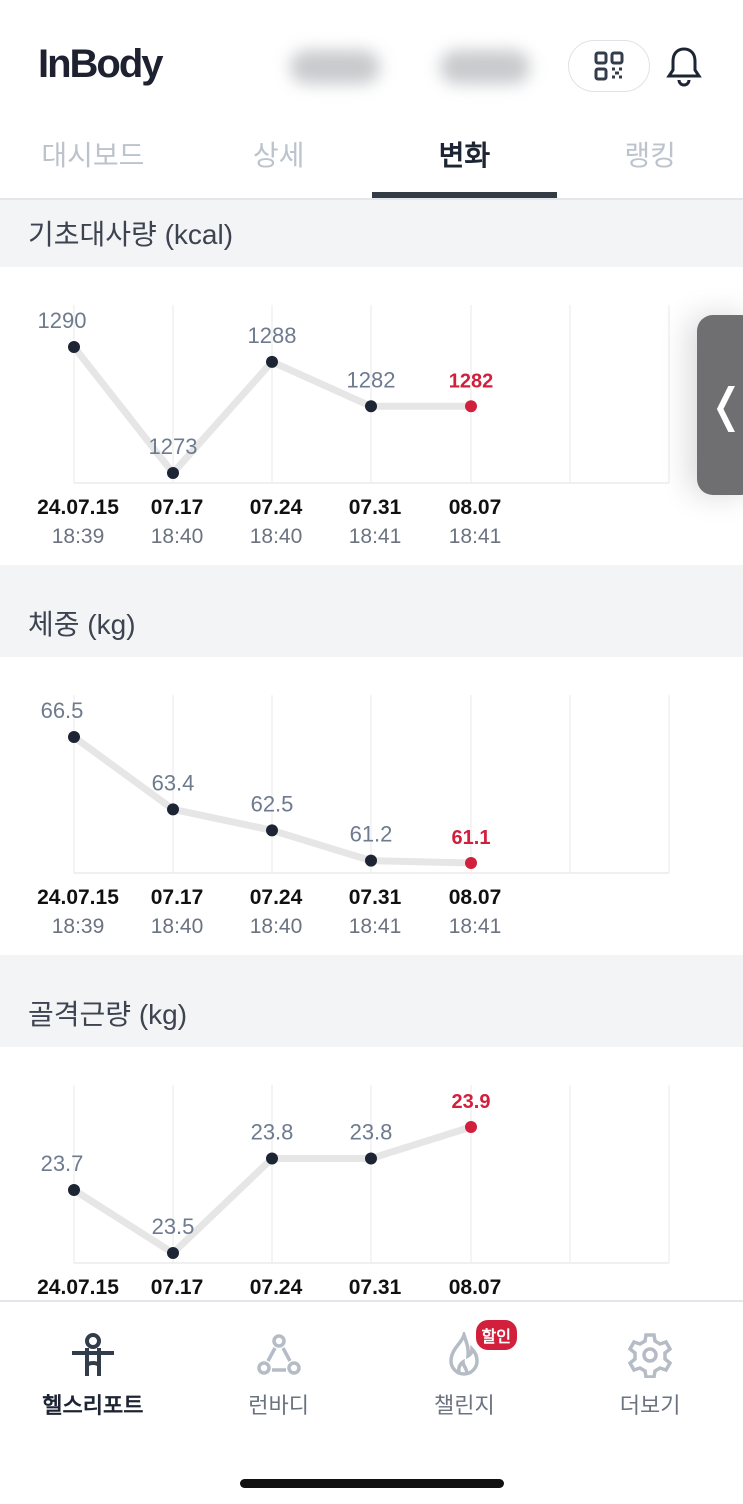 The image size is (743, 1504). I want to click on tab-dashboard: 대시보드, so click(93, 155).